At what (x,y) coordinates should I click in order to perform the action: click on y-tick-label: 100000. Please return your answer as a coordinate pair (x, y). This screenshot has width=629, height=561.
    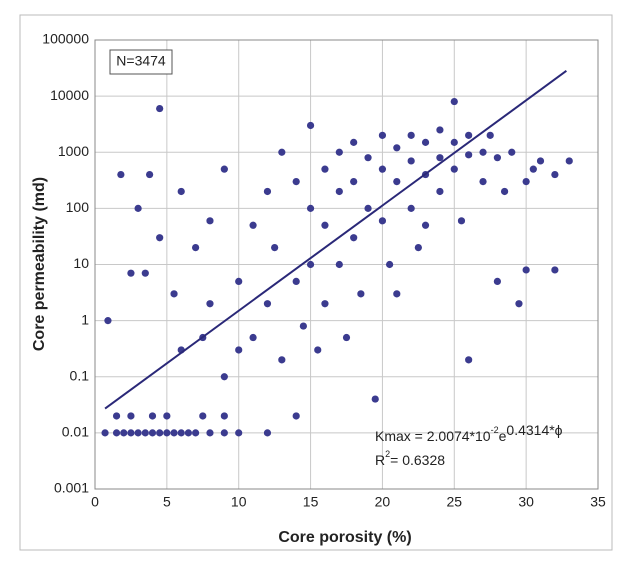
    Looking at the image, I should click on (65, 39).